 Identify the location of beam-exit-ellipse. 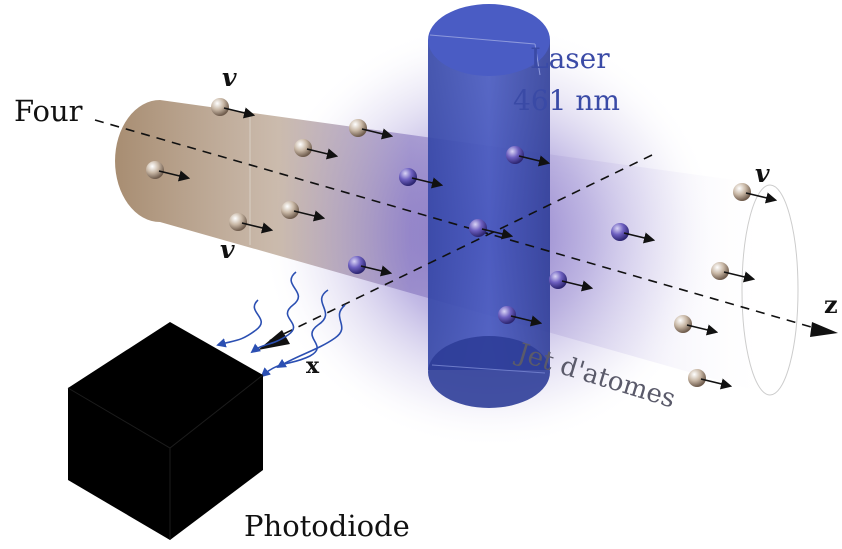
(770, 290).